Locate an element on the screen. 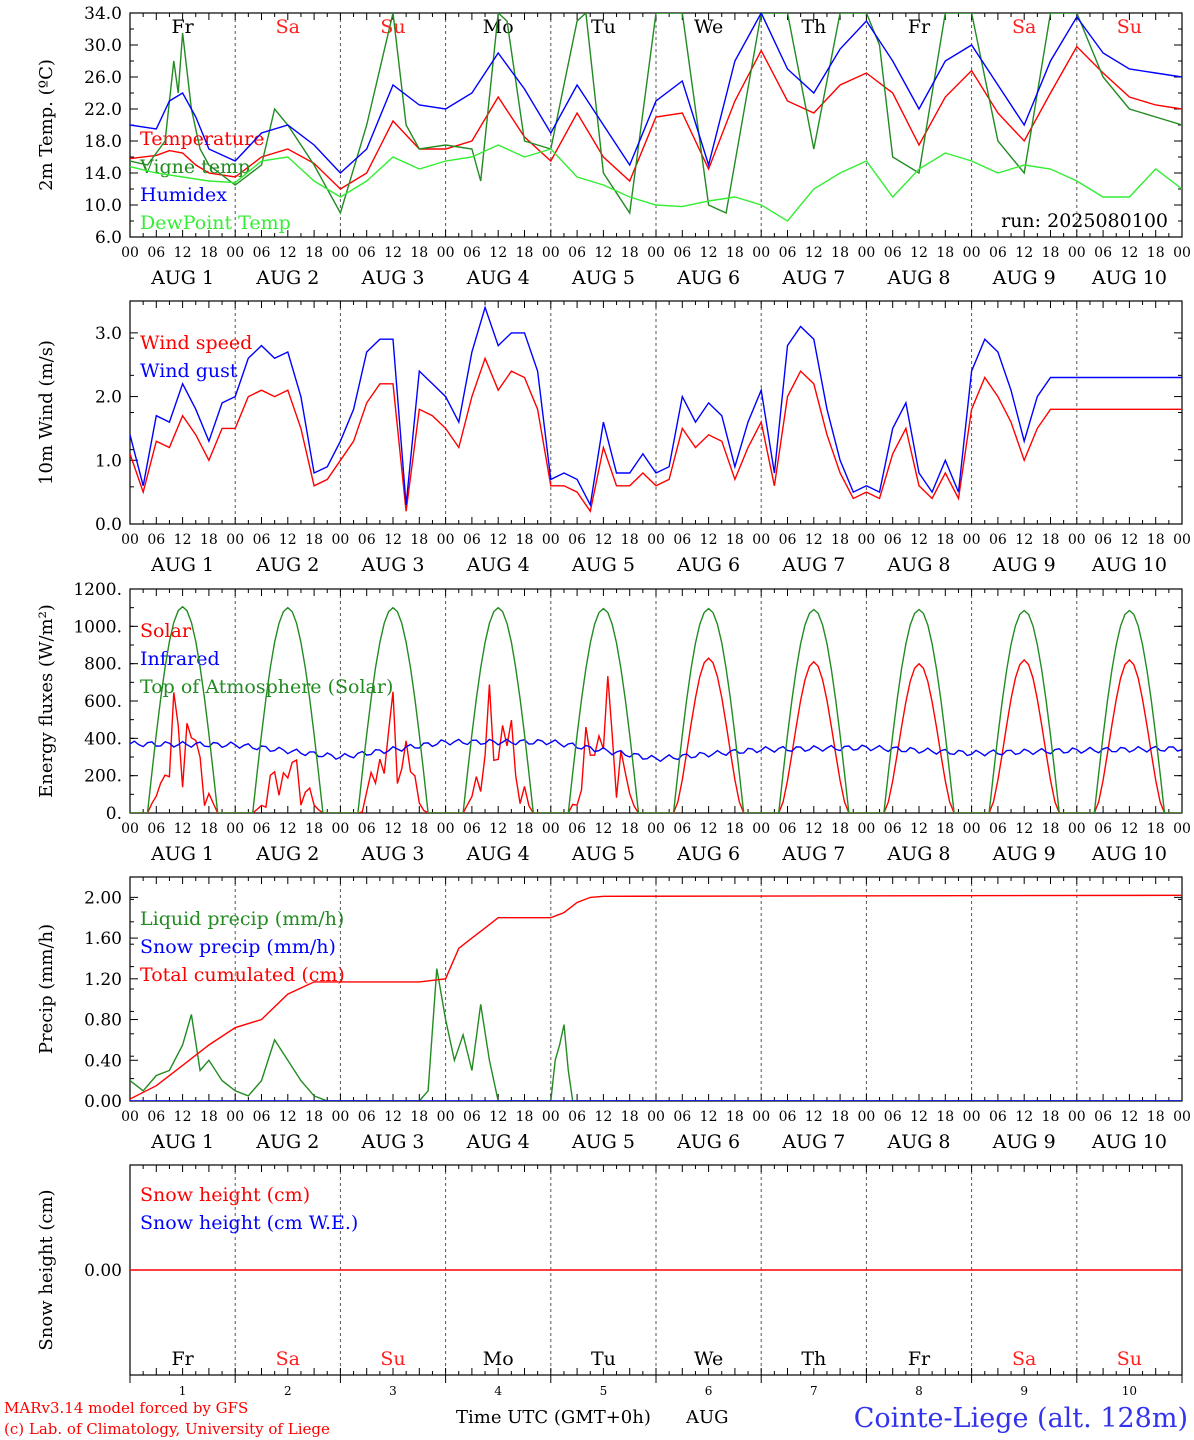 The height and width of the screenshot is (1440, 1194). series-line-wind-speed is located at coordinates (656, 435).